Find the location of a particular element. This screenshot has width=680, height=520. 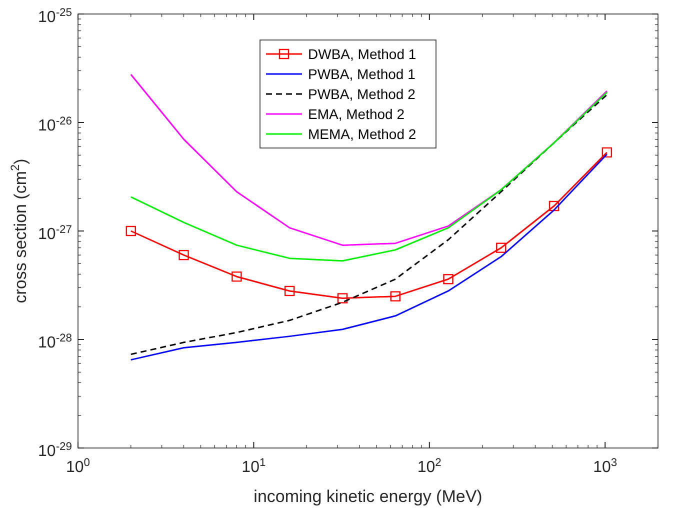

x-axis-title: incoming kinetic energy (MeV) is located at coordinates (368, 496).